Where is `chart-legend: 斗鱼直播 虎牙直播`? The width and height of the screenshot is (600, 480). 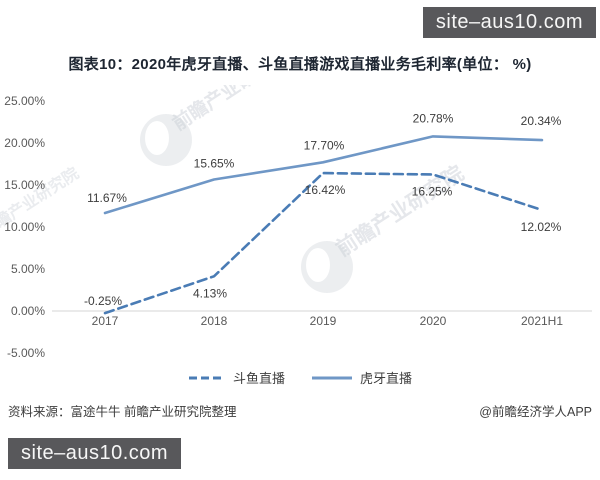 chart-legend: 斗鱼直播 虎牙直播 is located at coordinates (300, 377).